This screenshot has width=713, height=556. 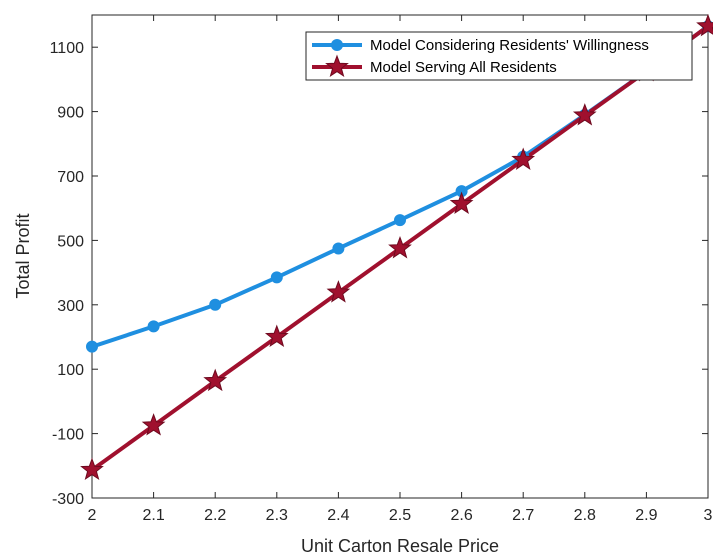 What do you see at coordinates (70, 241) in the screenshot?
I see `y-tick-label: 500` at bounding box center [70, 241].